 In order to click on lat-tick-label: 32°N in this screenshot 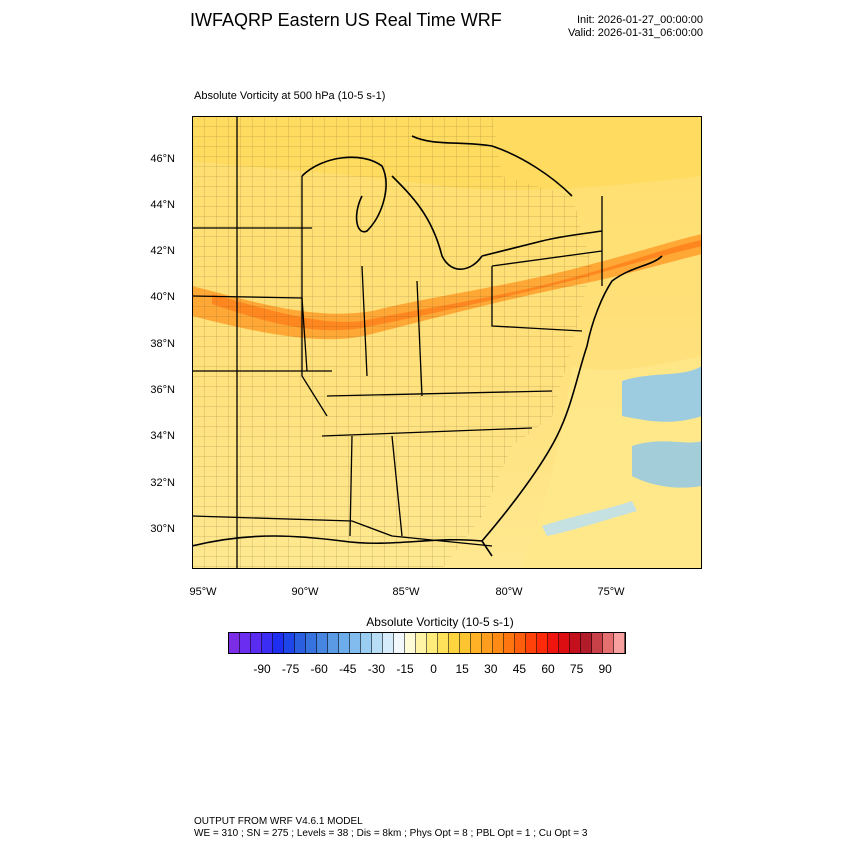, I will do `click(162, 483)`.